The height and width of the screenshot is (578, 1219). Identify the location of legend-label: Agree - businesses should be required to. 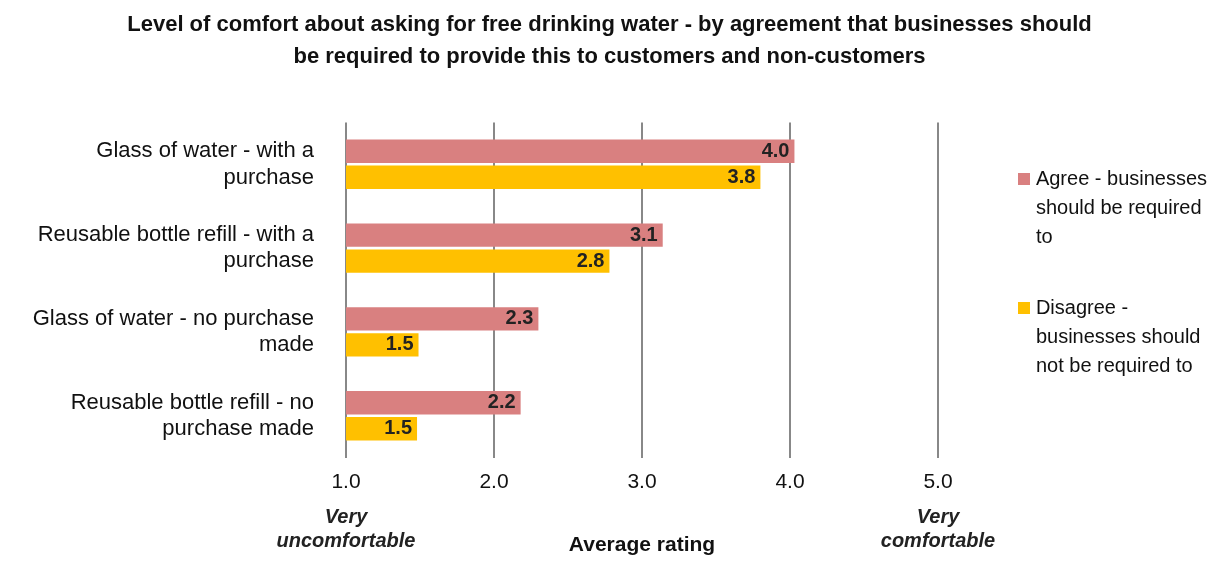
(1122, 207).